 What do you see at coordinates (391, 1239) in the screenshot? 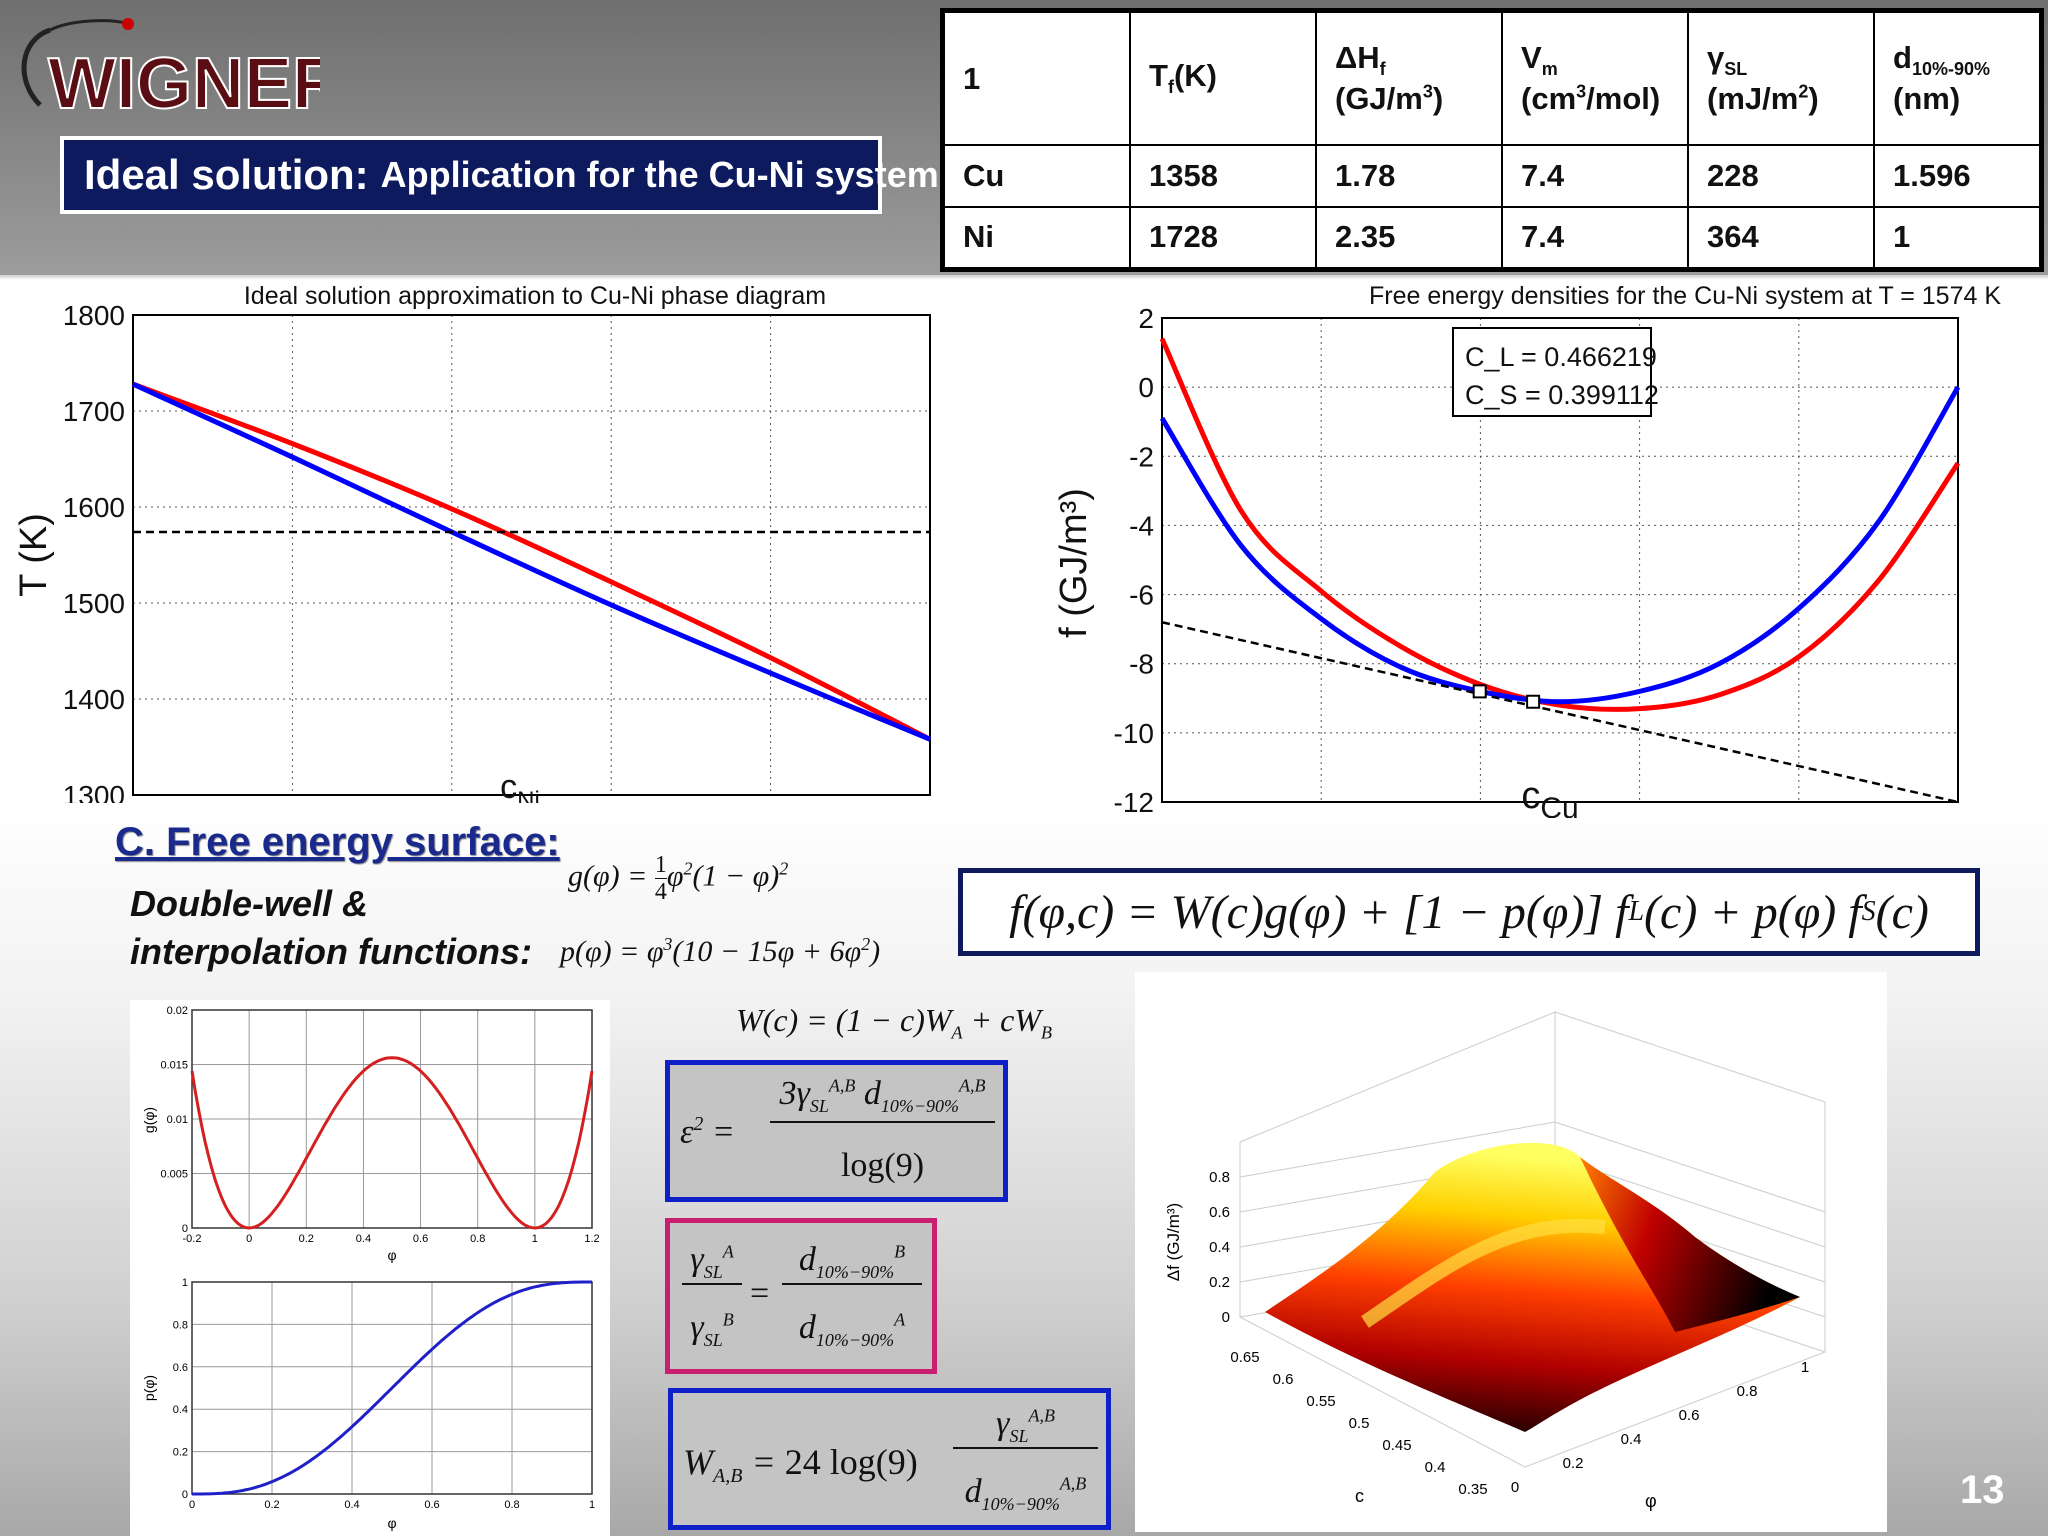
I see `g-x-ticks: -0.2 0 0.2 0.4 0.6 0.8 1 1.2` at bounding box center [391, 1239].